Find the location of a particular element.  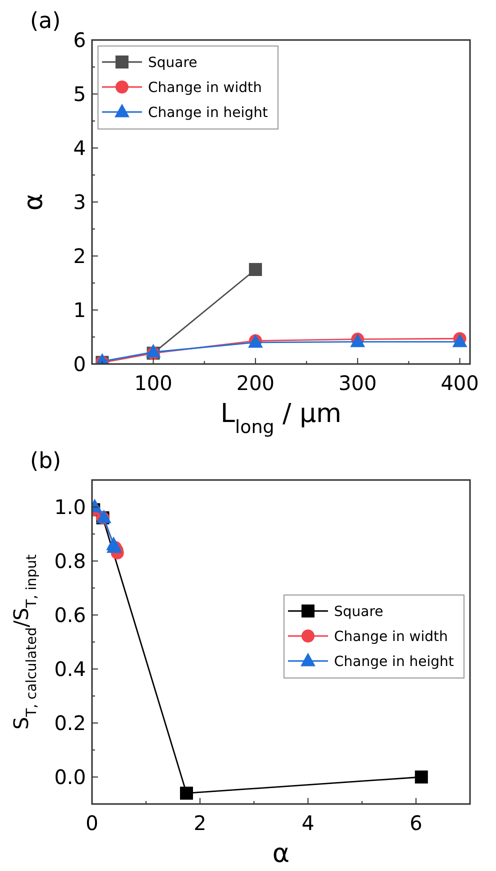

y-tick-label: 0.4 is located at coordinates (70, 669).